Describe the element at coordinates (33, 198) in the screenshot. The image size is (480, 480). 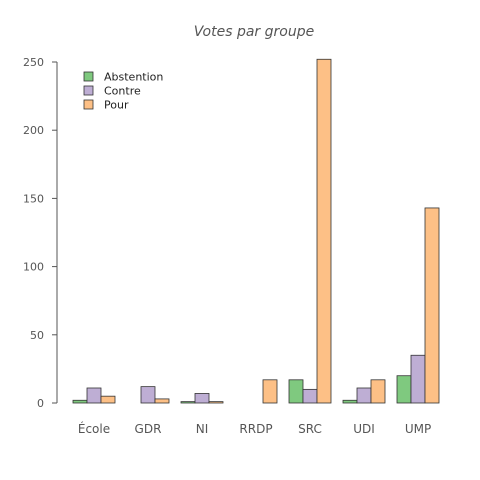
I see `y-tick-label: 150` at that location.